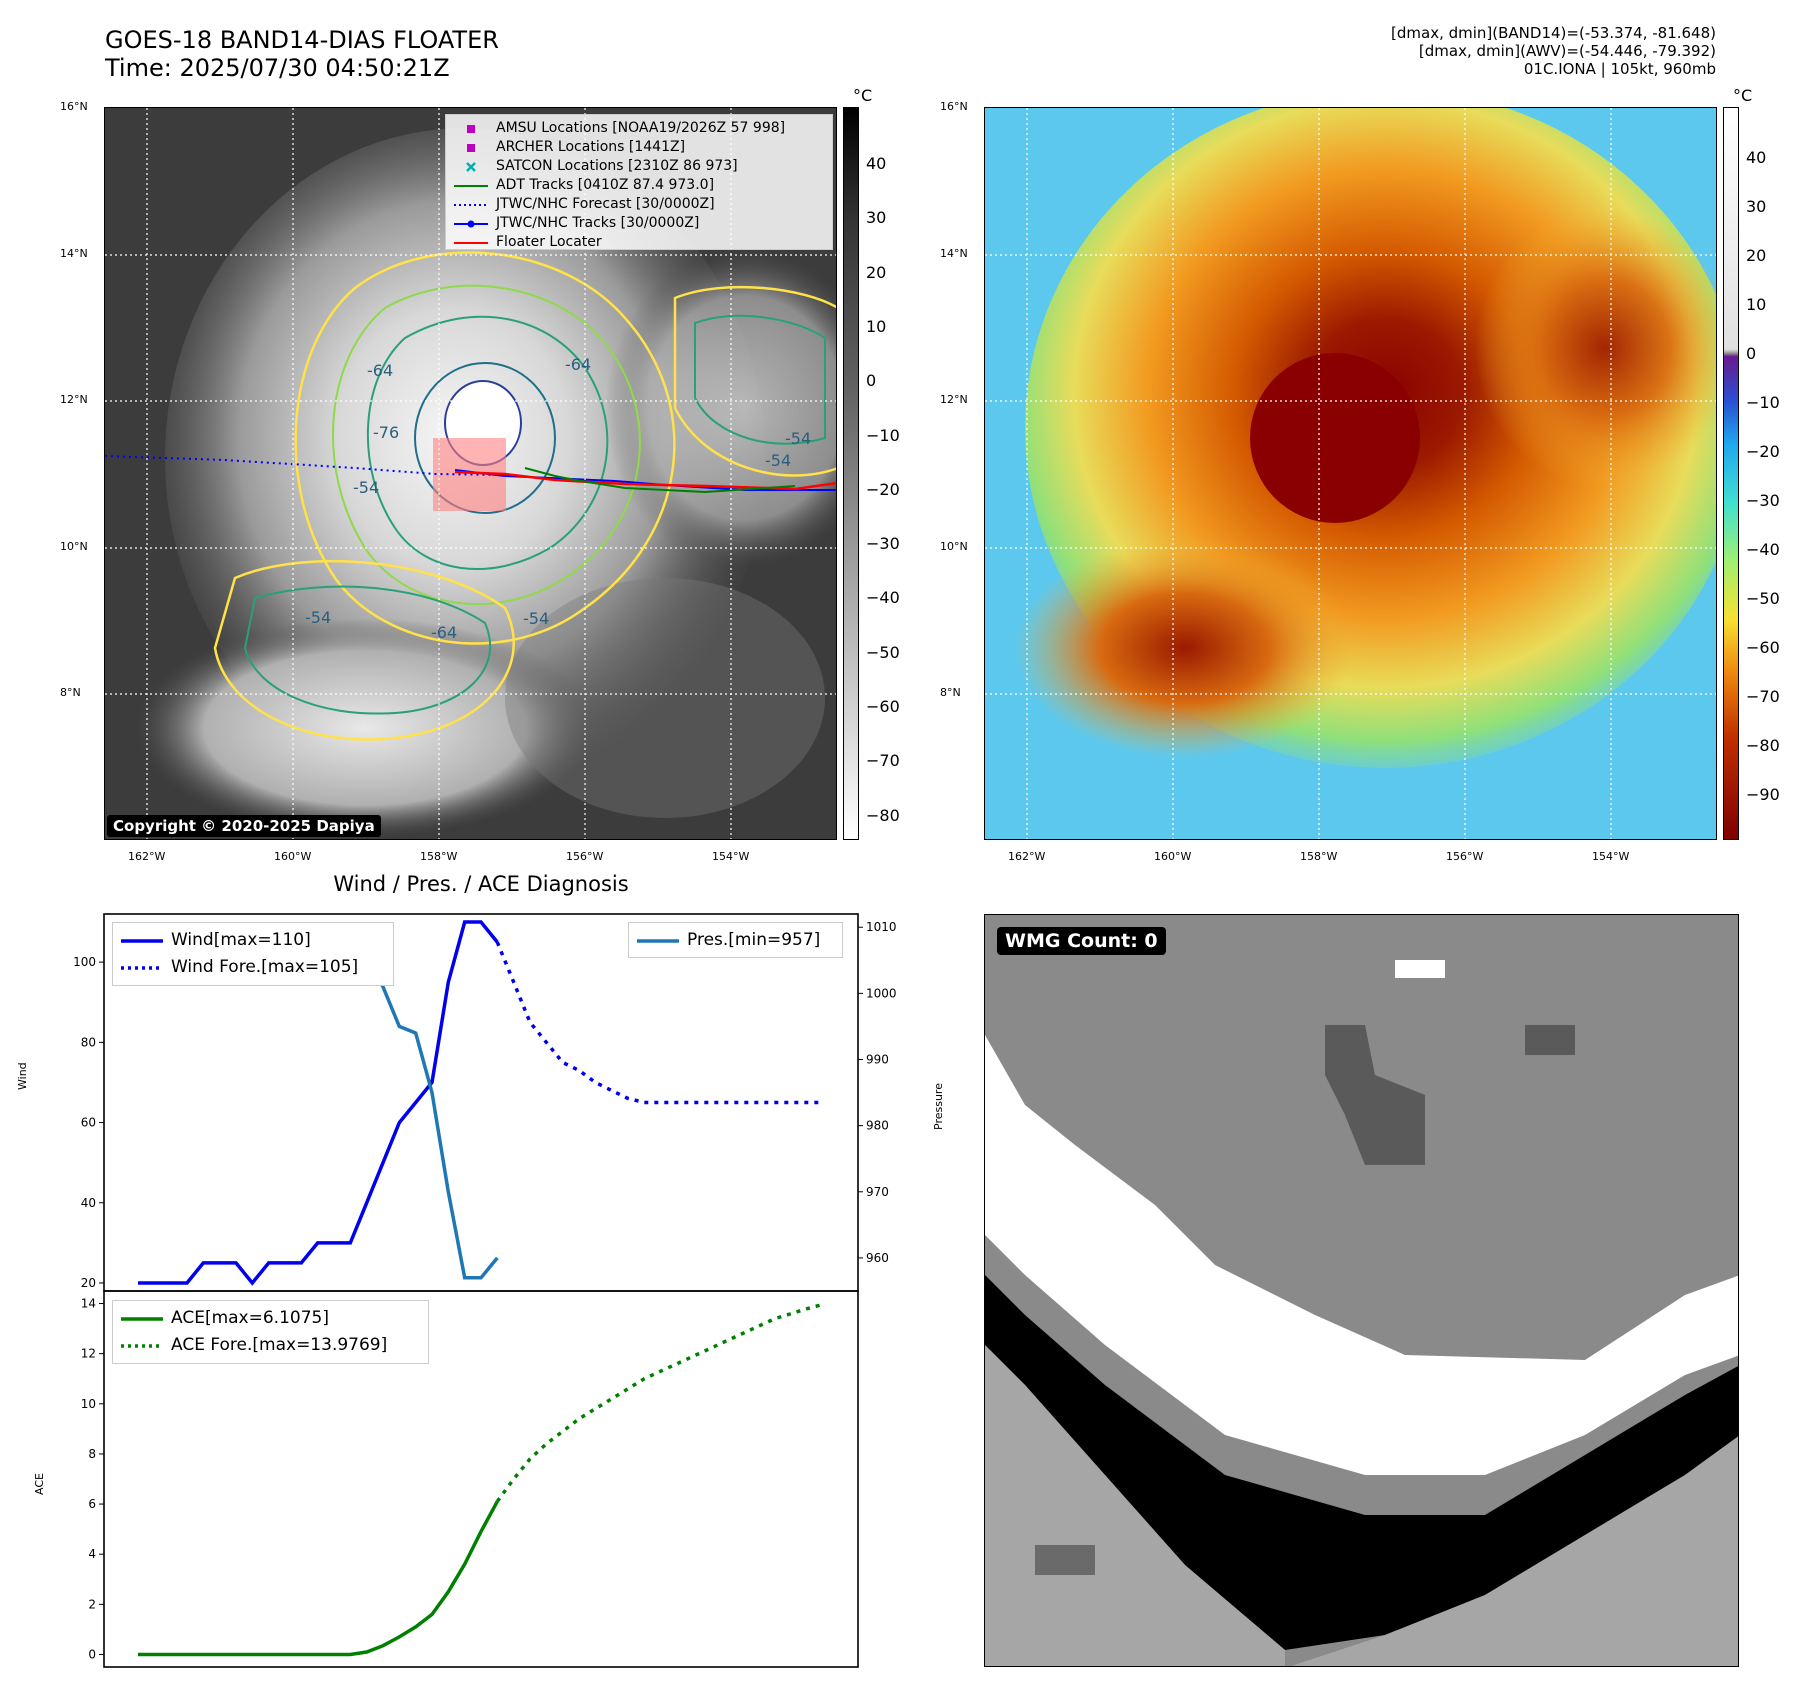 The height and width of the screenshot is (1696, 1797). I want to click on colorbar-tick-label: −90, so click(1763, 794).